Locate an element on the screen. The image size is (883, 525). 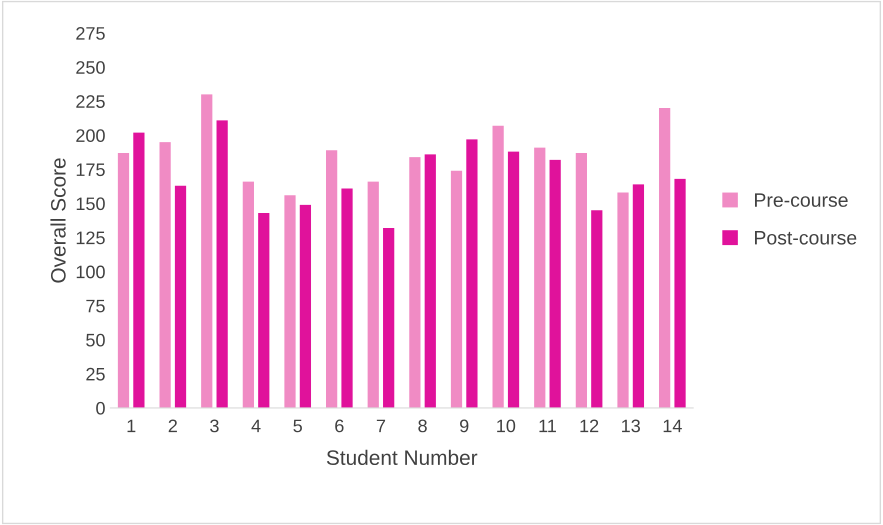
y-tick-label: 275 is located at coordinates (90, 33).